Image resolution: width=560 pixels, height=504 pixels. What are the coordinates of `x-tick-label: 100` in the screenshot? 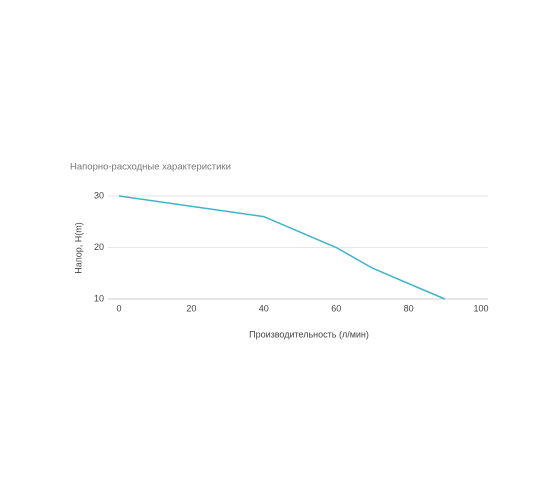 It's located at (480, 308).